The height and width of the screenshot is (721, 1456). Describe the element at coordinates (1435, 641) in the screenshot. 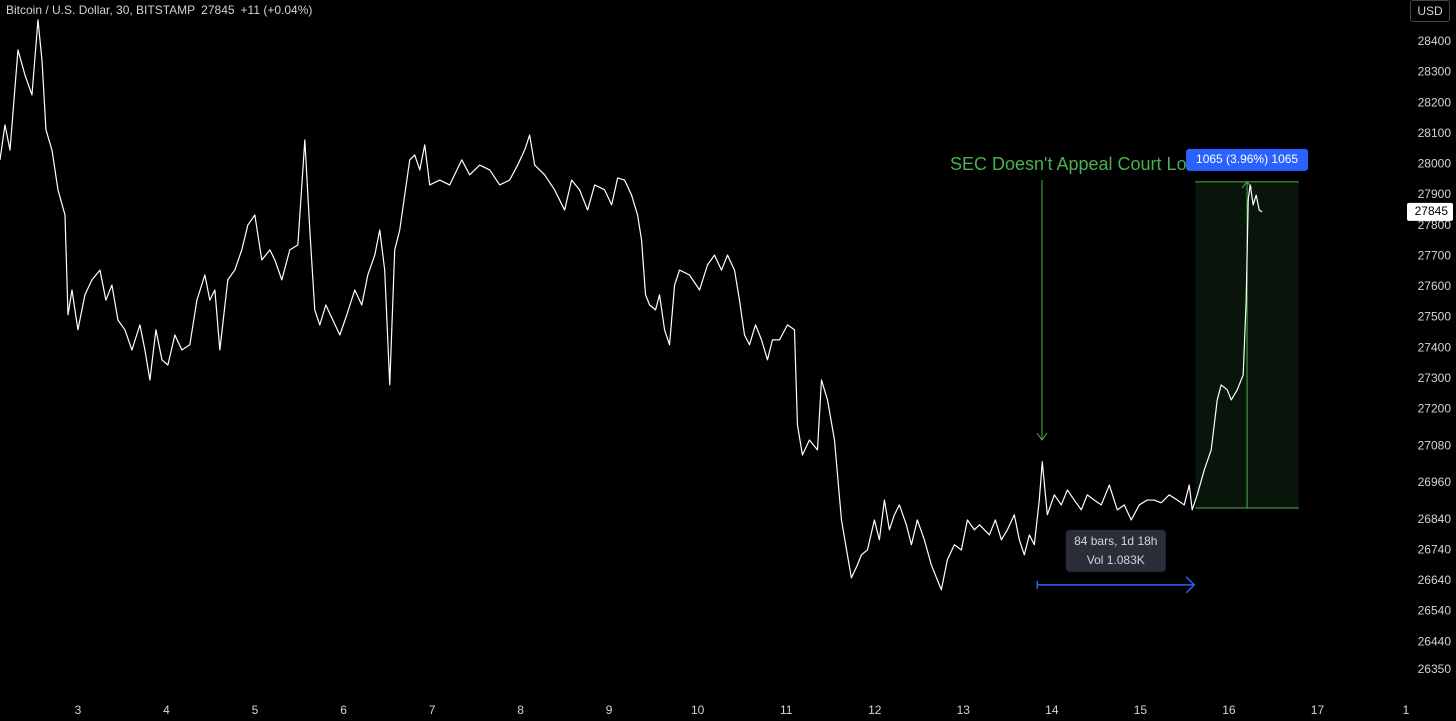

I see `y-tick-label: 26440` at that location.